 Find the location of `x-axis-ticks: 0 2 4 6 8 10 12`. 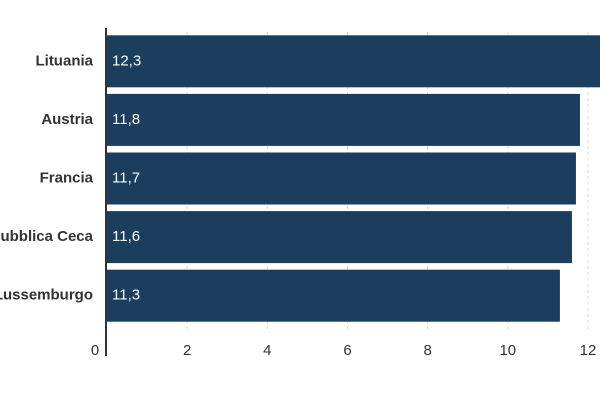

x-axis-ticks: 0 2 4 6 8 10 12 is located at coordinates (343, 350).